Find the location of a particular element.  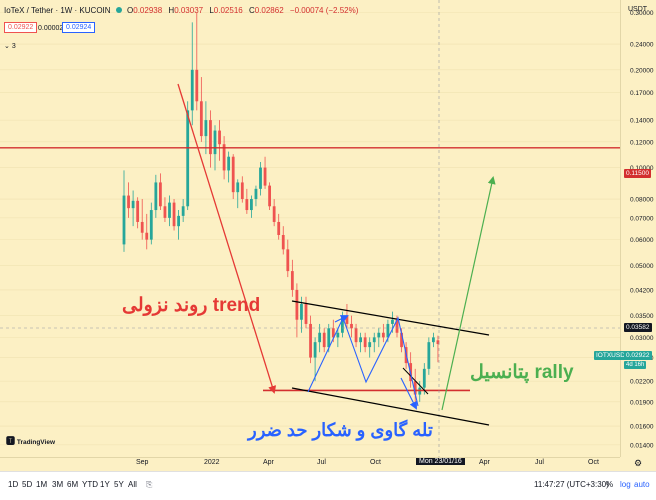

date-range-calendar-icon: ⎘ is located at coordinates (149, 484).